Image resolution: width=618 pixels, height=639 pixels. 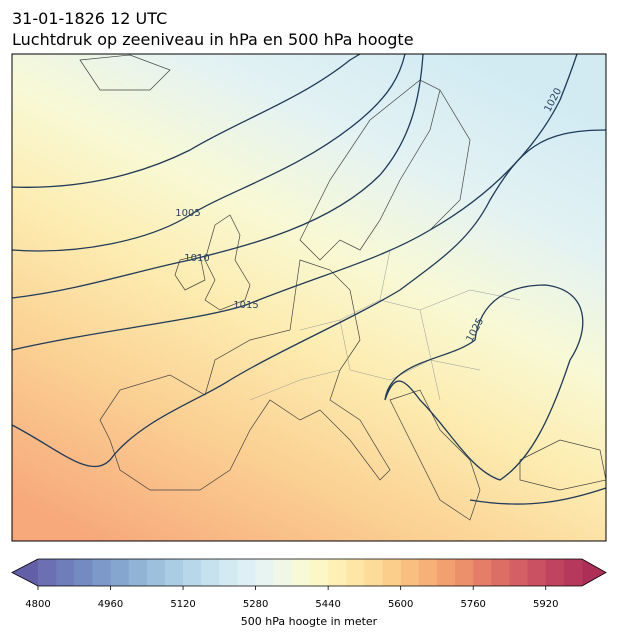 I want to click on colorbar-tick-label: 5280, so click(x=255, y=604).